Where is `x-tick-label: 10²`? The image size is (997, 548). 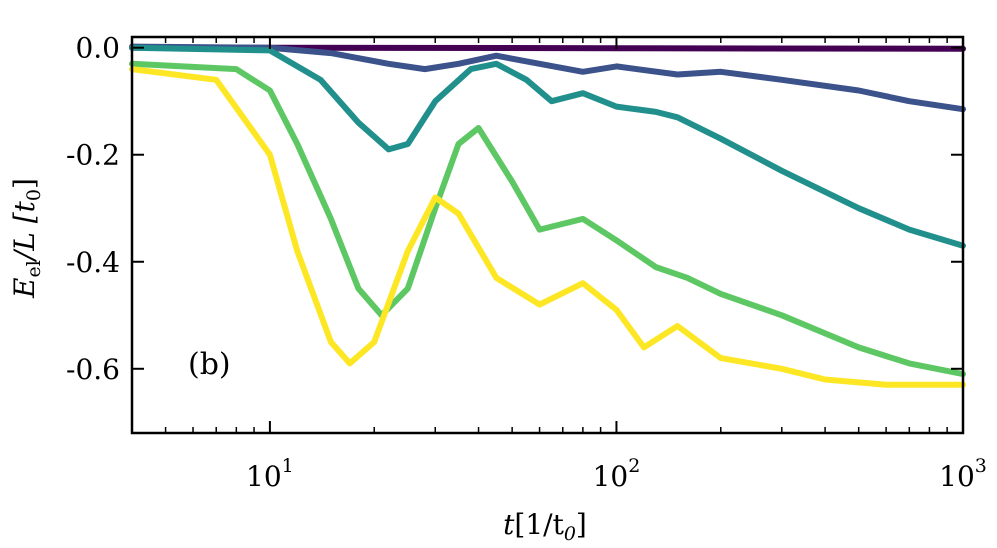 x-tick-label: 10² is located at coordinates (617, 474).